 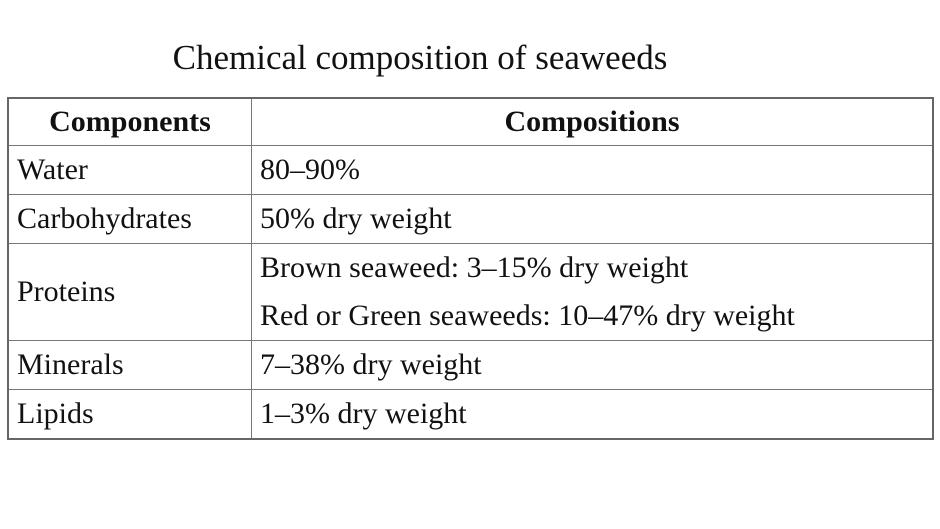 What do you see at coordinates (474, 267) in the screenshot?
I see `composition-line: Brown seaweed: 3–15% dry weight` at bounding box center [474, 267].